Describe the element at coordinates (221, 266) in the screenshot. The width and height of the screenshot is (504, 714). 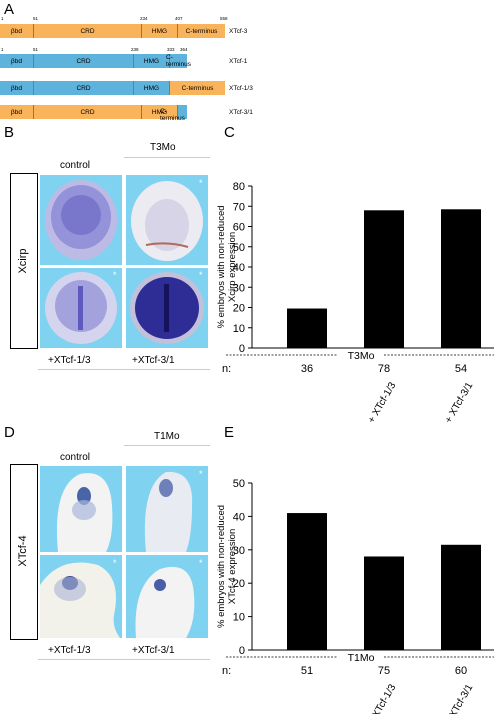
I see `y-axis-label: % embryos with non-reduced` at that location.